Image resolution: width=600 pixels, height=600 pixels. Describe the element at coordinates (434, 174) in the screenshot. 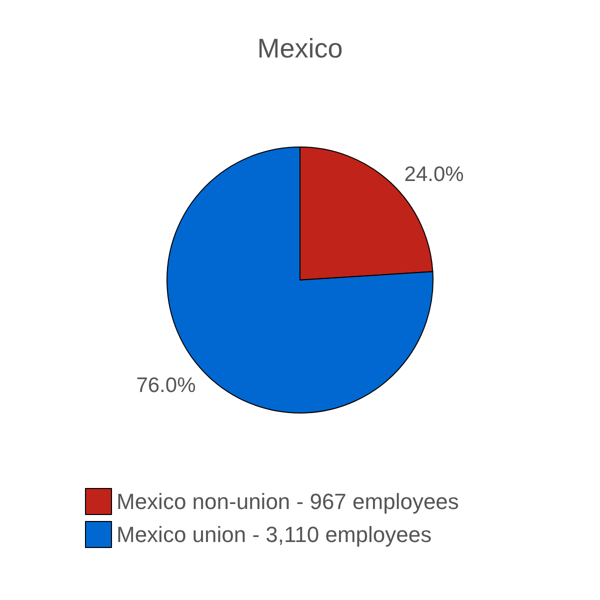

I see `data-label: 24.0%` at that location.